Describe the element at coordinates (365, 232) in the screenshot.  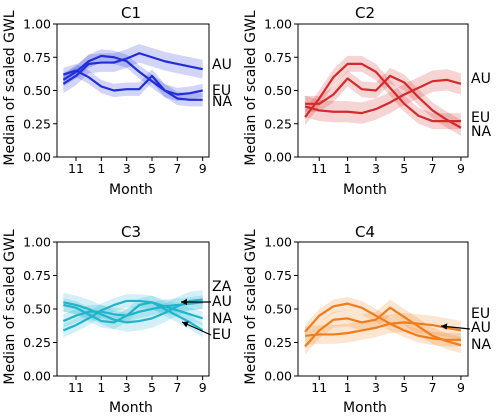
I see `panel-title: C4` at that location.